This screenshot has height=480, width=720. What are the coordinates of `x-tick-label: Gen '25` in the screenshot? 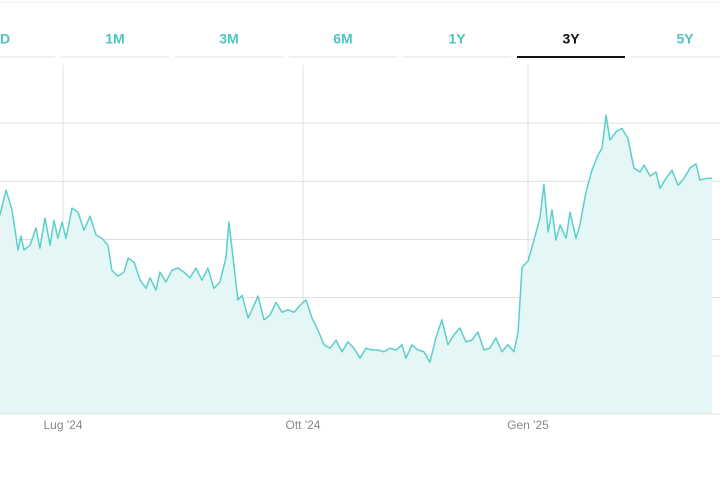 It's located at (528, 425).